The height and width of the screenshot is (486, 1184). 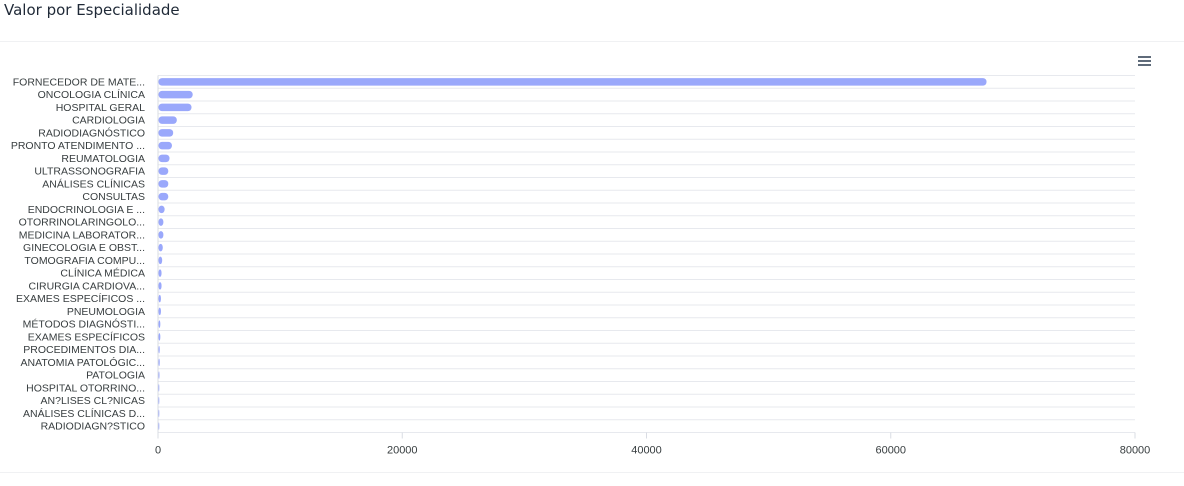 I want to click on chart-title: Valor por Especialidade, so click(x=92, y=10).